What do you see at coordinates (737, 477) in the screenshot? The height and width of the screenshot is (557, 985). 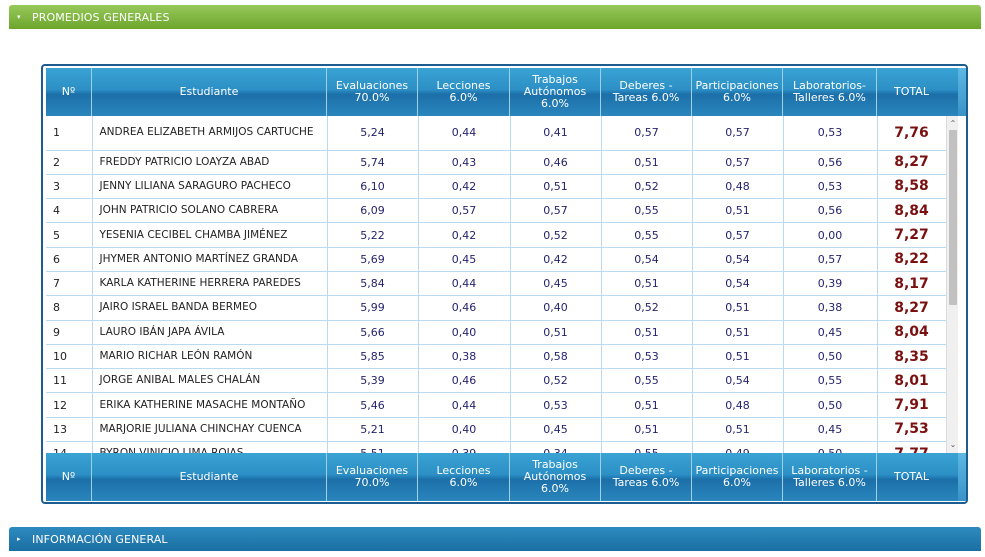 I see `footer-col-part: Participaciones 6.0%` at bounding box center [737, 477].